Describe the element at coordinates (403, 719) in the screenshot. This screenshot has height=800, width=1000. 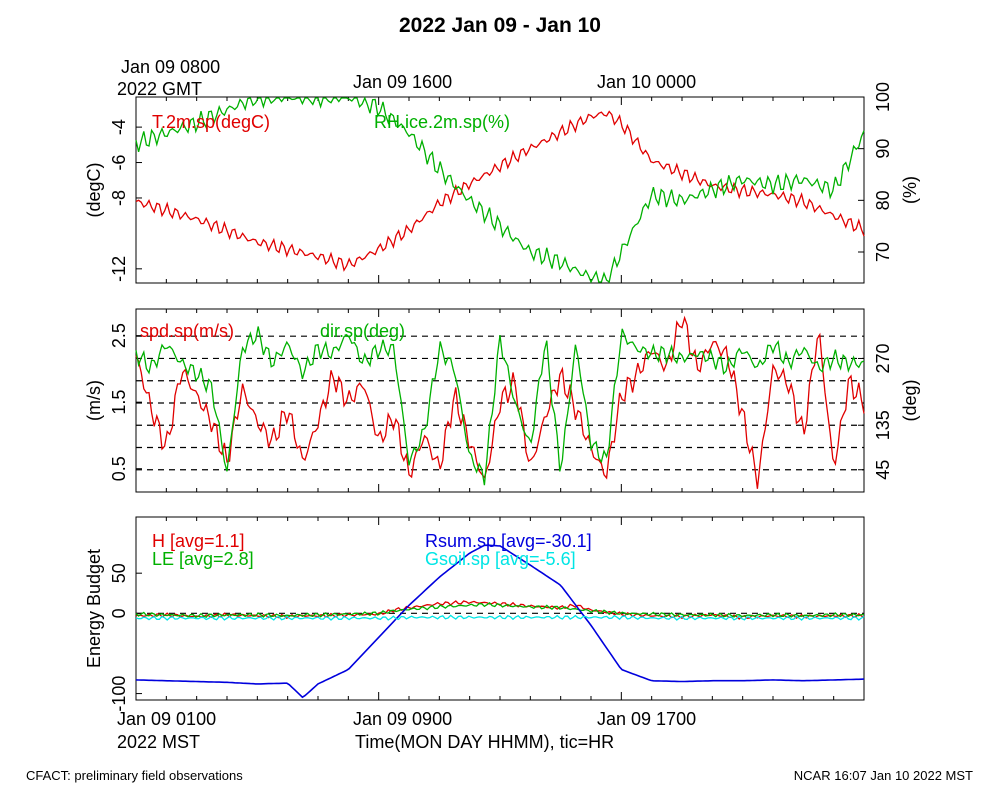
I see `bottom-axis-tick-label: Jan 09 0900` at that location.